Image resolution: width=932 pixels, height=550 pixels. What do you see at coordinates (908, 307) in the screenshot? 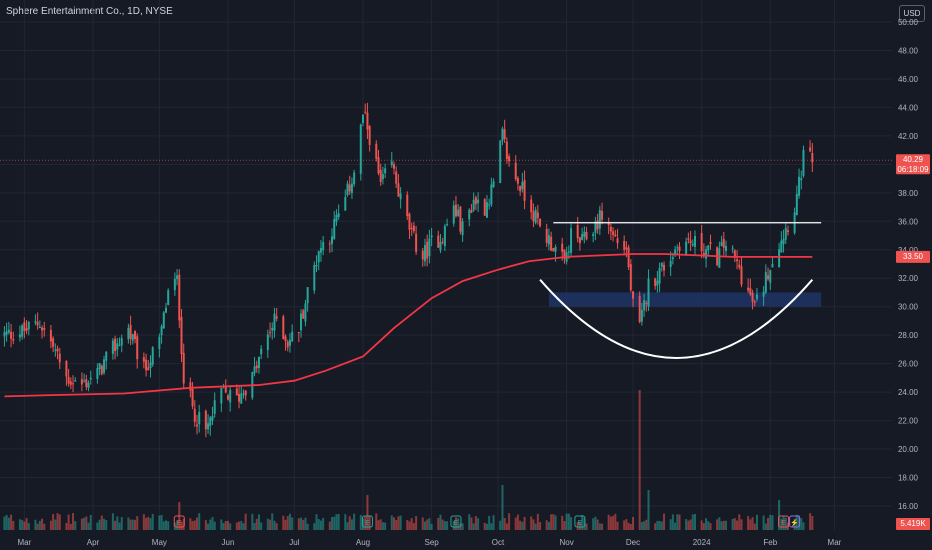
I see `y-tick-label-10: 30.00` at bounding box center [908, 307].